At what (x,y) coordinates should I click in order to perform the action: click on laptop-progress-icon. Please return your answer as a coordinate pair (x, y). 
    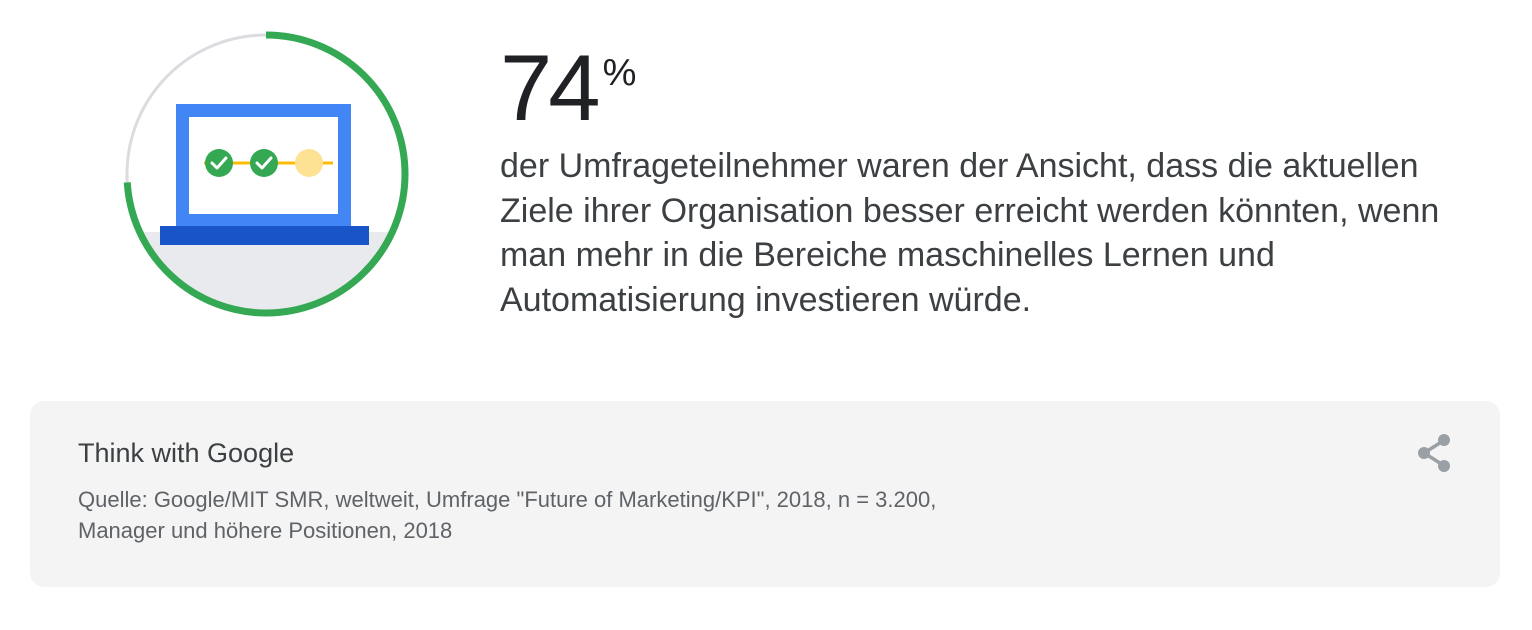
    Looking at the image, I should click on (264, 174).